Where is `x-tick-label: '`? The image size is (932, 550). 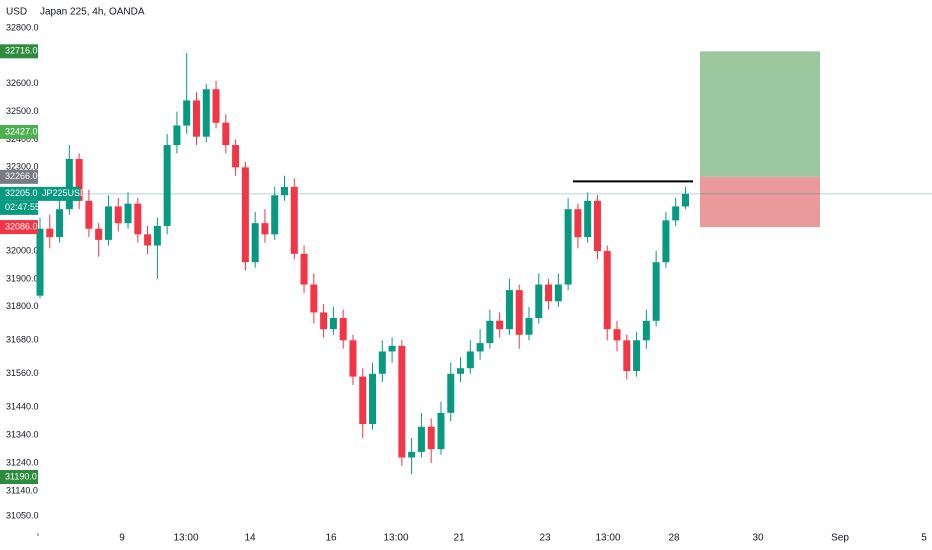
x-tick-label: ' is located at coordinates (38, 538).